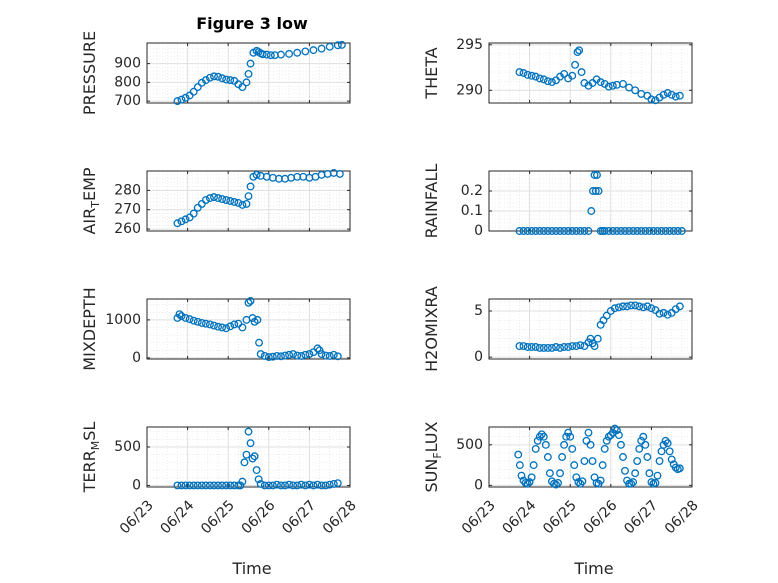  Describe the element at coordinates (89, 73) in the screenshot. I see `y-axis-label: PRESSURE` at that location.